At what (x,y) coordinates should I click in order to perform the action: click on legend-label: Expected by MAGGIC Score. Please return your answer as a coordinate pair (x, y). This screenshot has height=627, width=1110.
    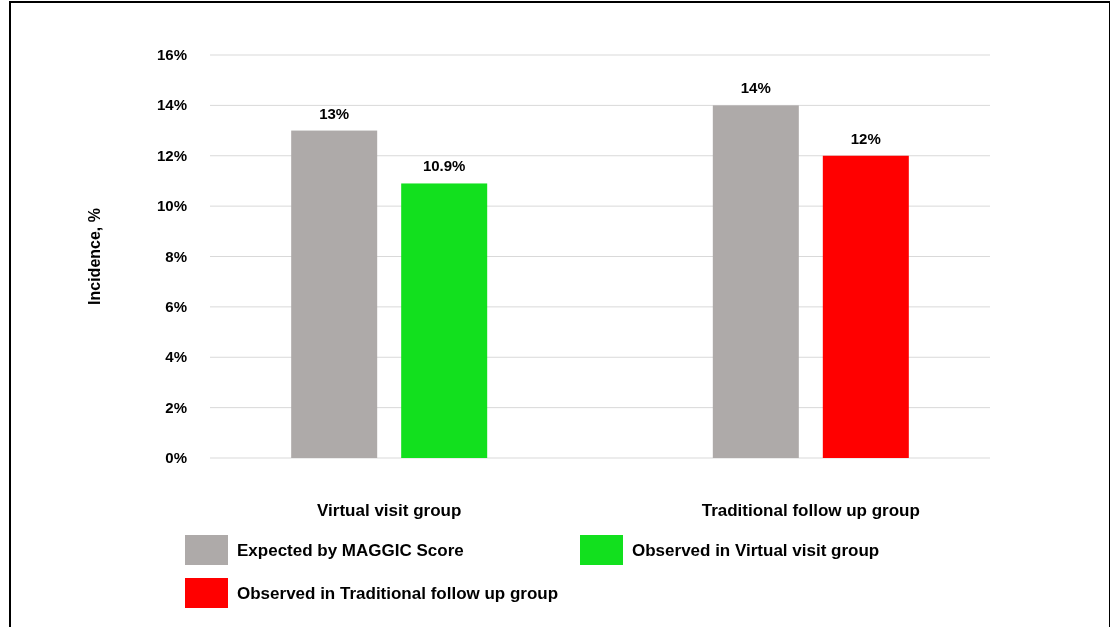
    Looking at the image, I should click on (350, 550).